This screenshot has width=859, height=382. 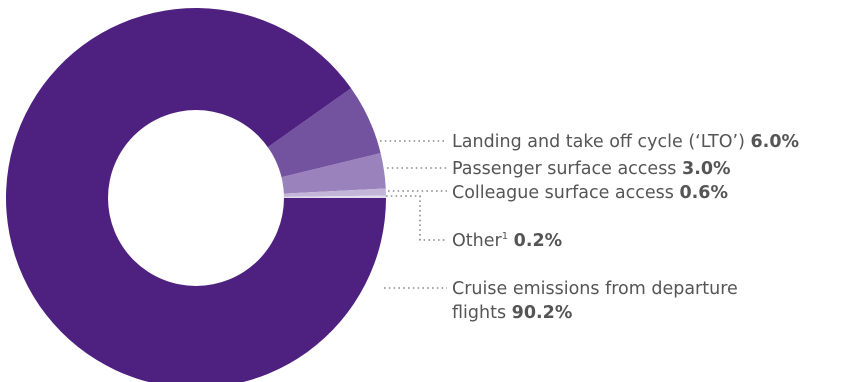 I want to click on label-passenger: Passenger surface access 3.0%, so click(x=591, y=169).